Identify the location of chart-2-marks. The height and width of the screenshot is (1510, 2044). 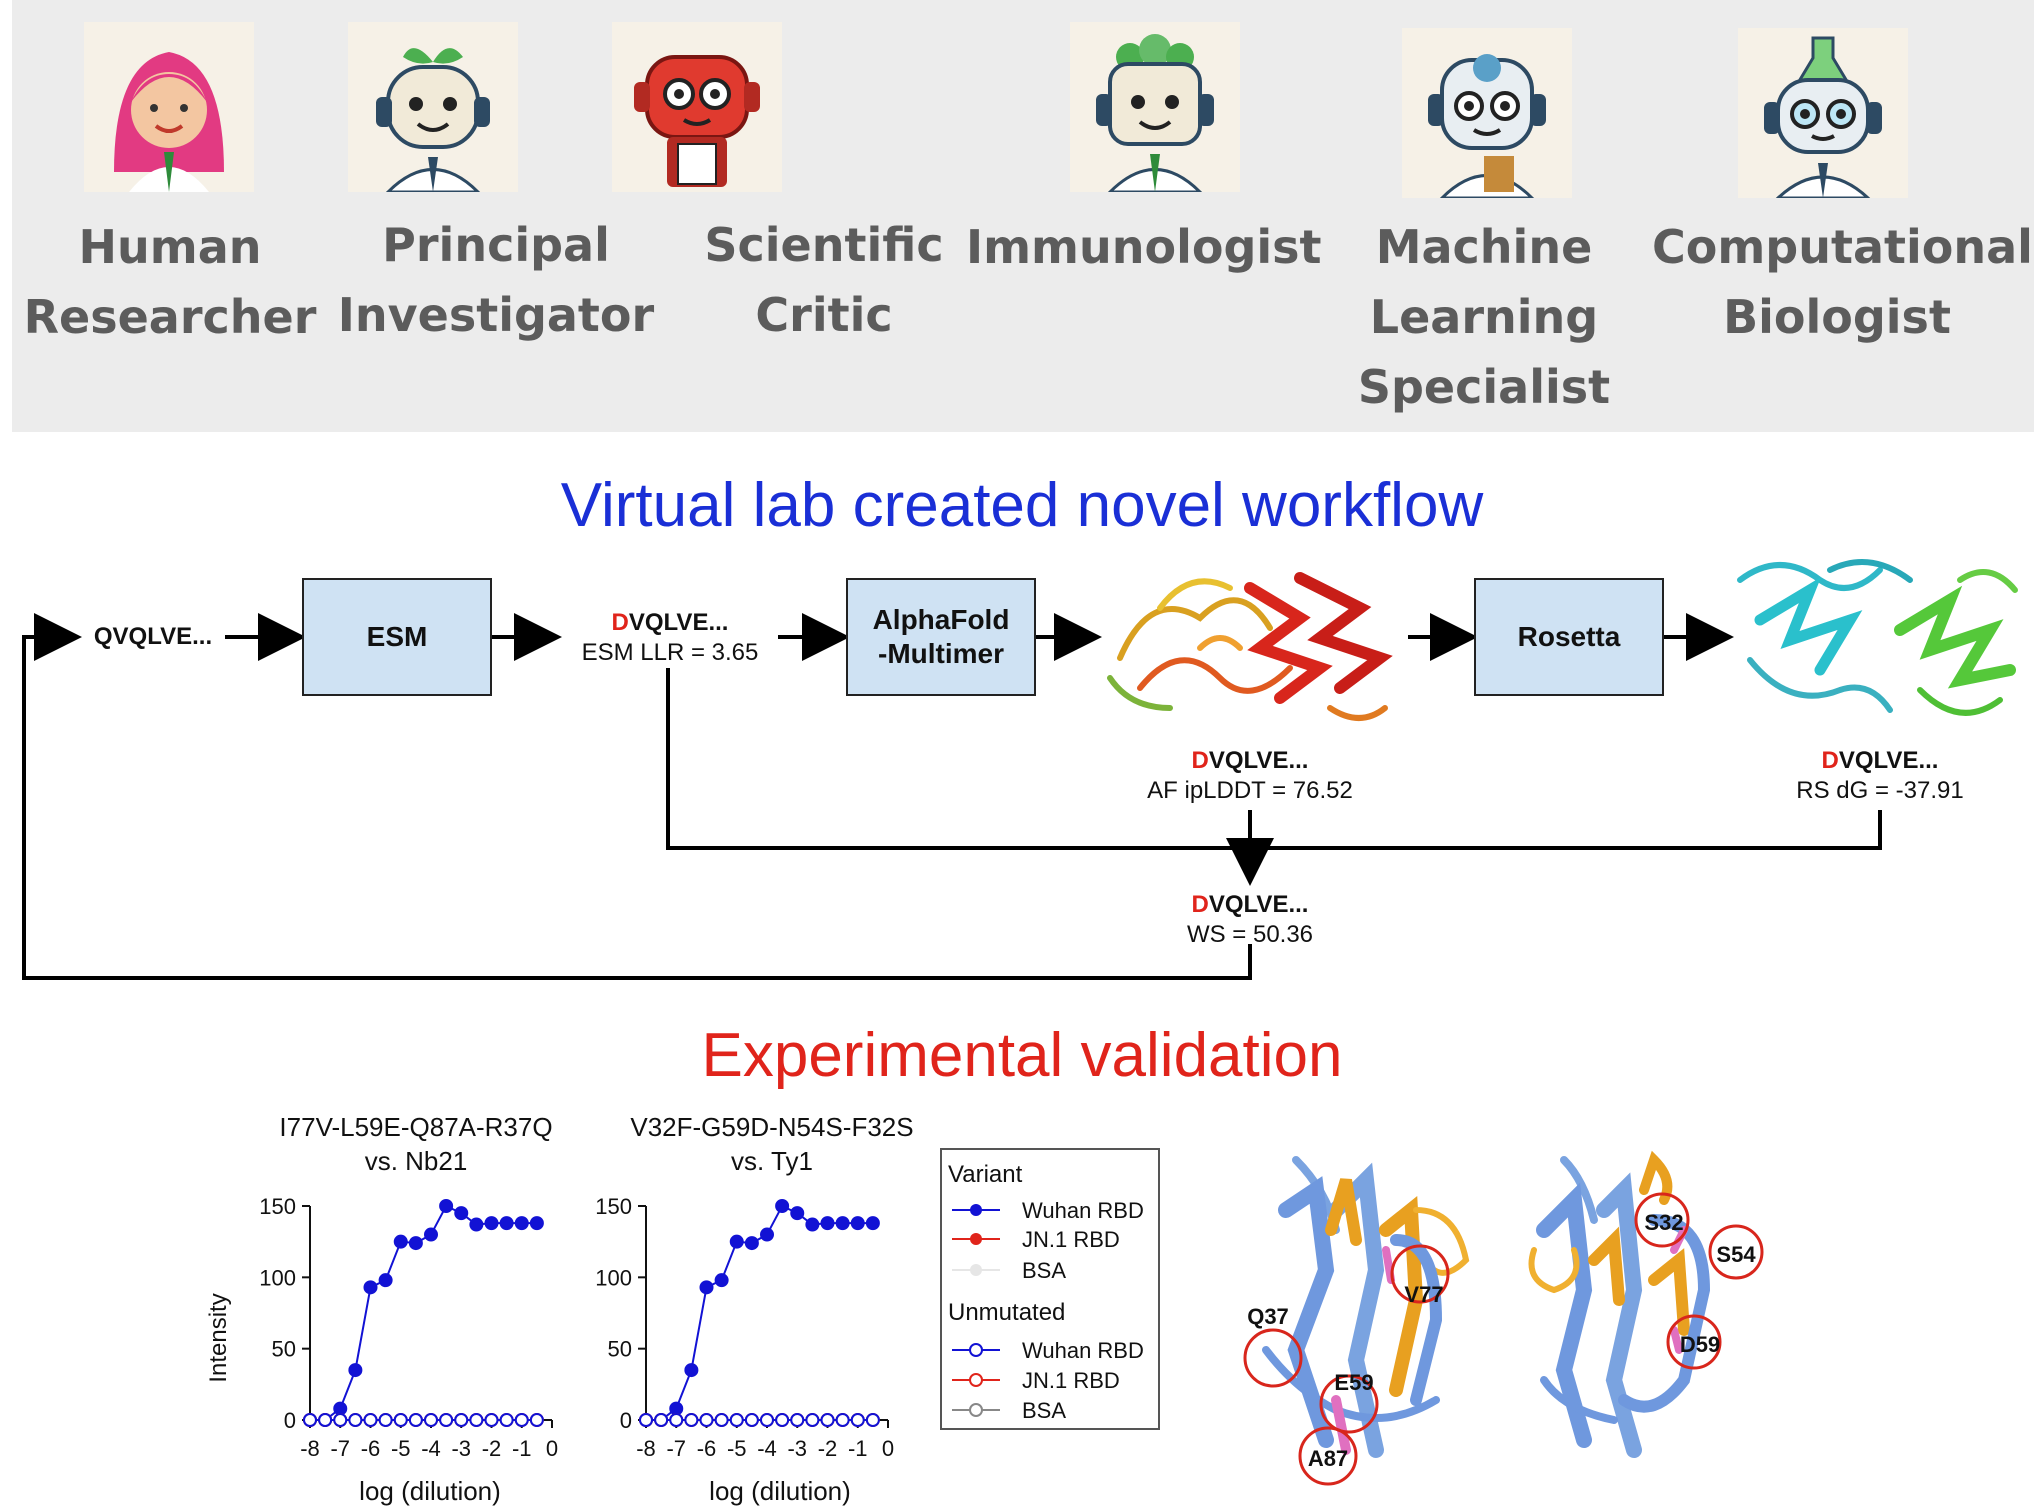
(759, 1313).